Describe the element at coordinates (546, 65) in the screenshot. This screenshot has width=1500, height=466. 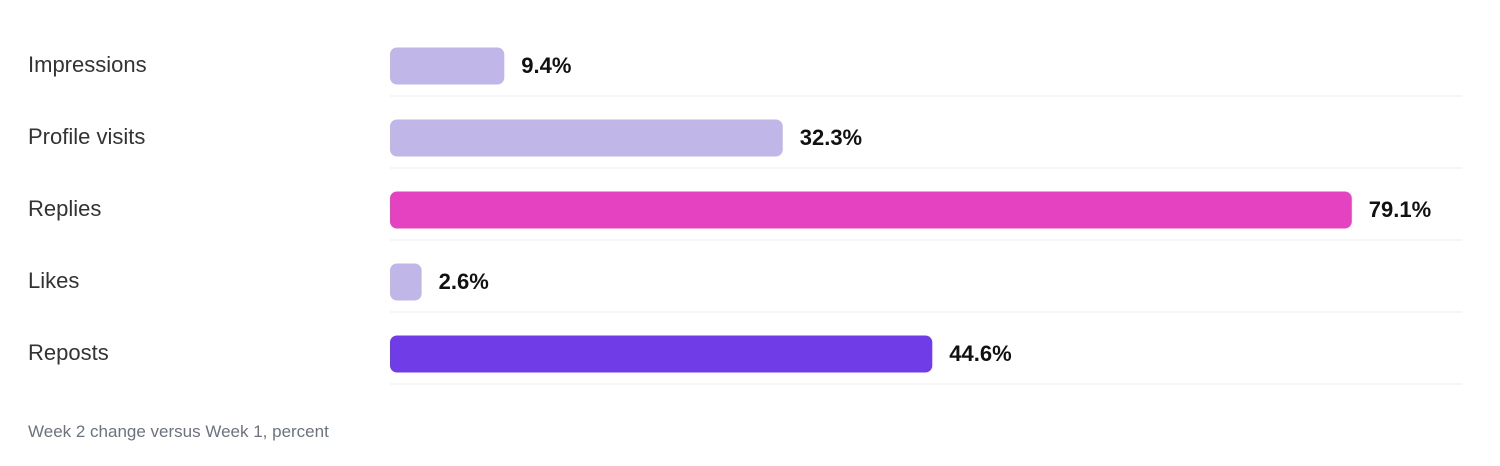
I see `value-label-impressions: 9.4%` at that location.